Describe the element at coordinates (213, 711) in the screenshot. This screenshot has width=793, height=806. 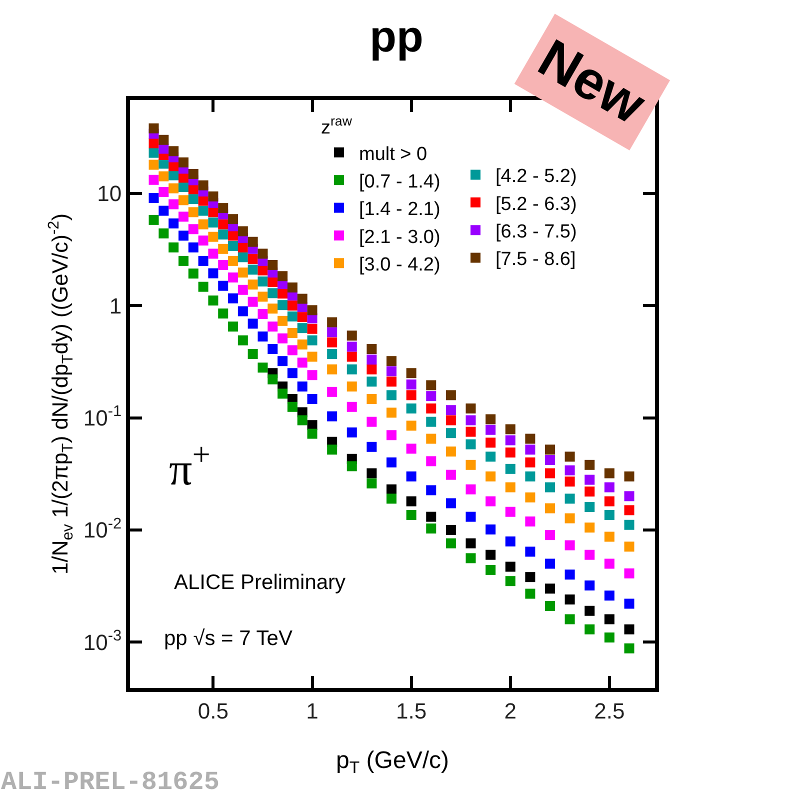
I see `x-tick-label: 0.5` at that location.